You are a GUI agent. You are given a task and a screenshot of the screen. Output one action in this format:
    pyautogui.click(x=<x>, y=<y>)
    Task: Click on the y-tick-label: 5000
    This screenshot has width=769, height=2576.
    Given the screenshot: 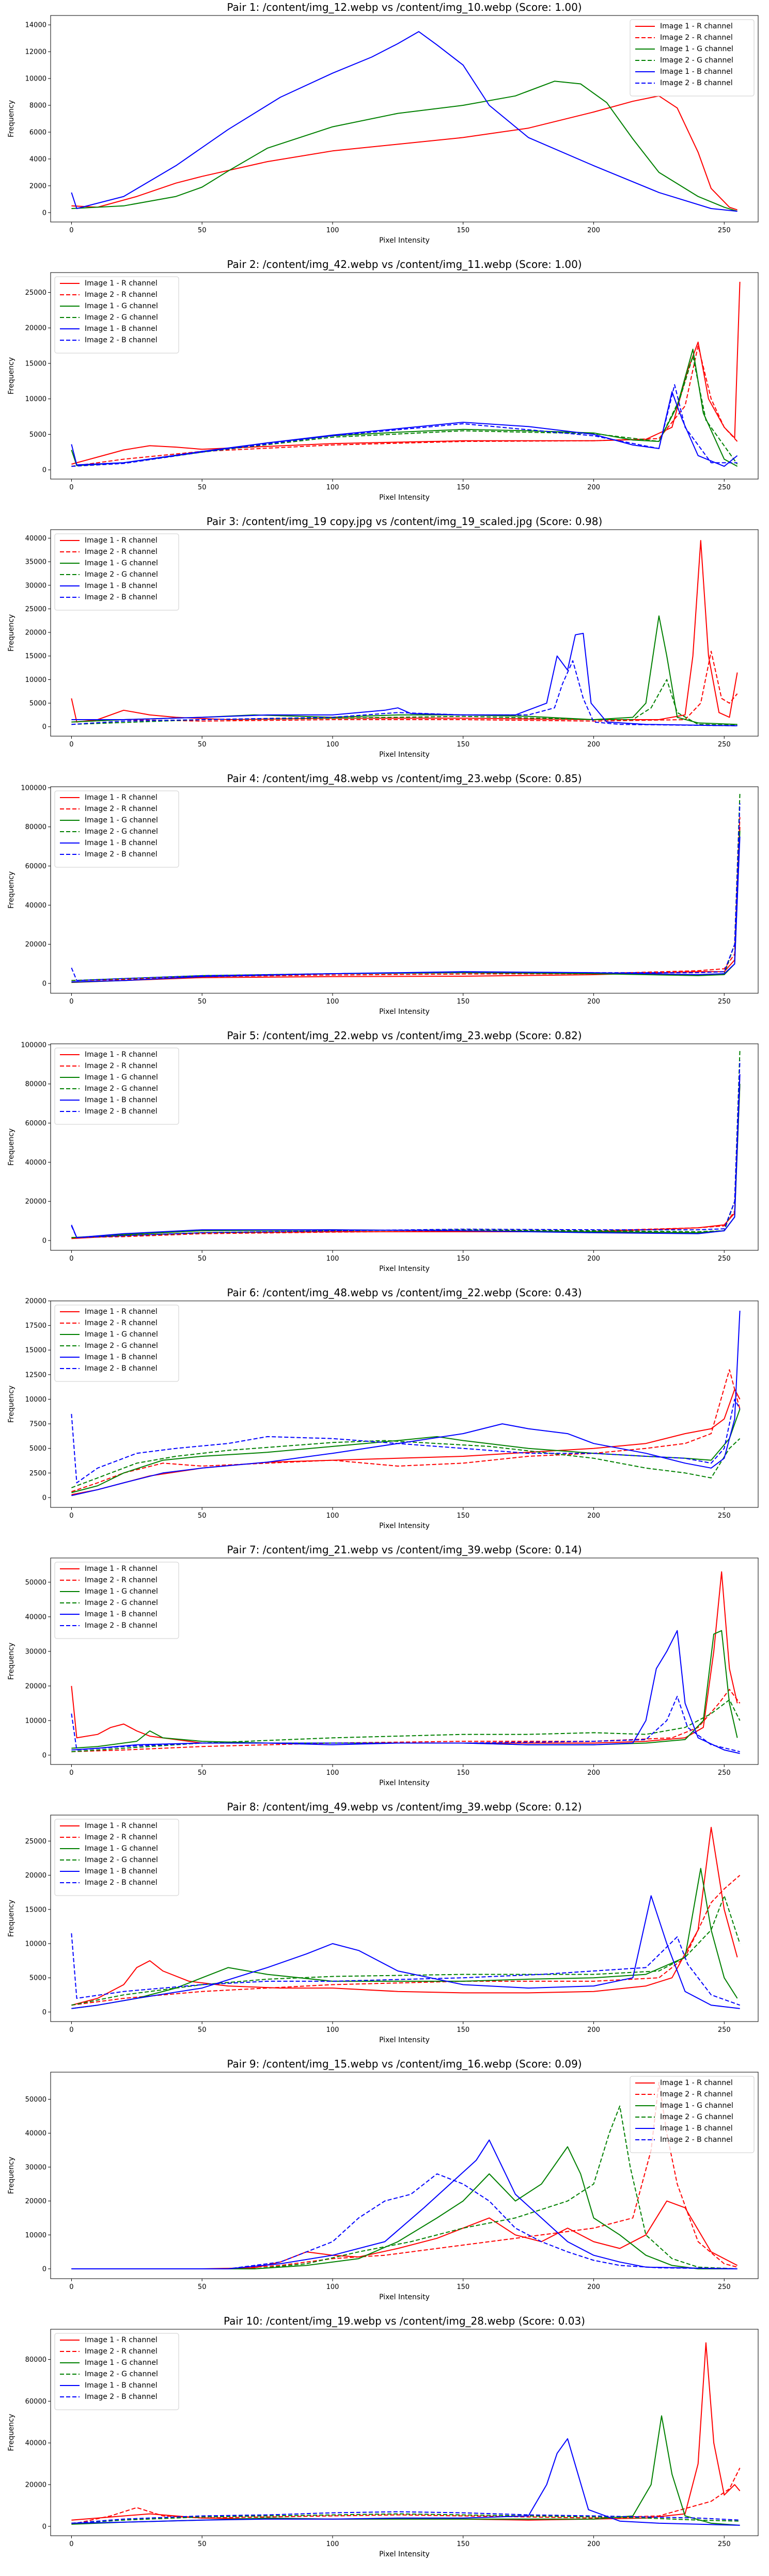 What is the action you would take?
    pyautogui.click(x=37, y=704)
    